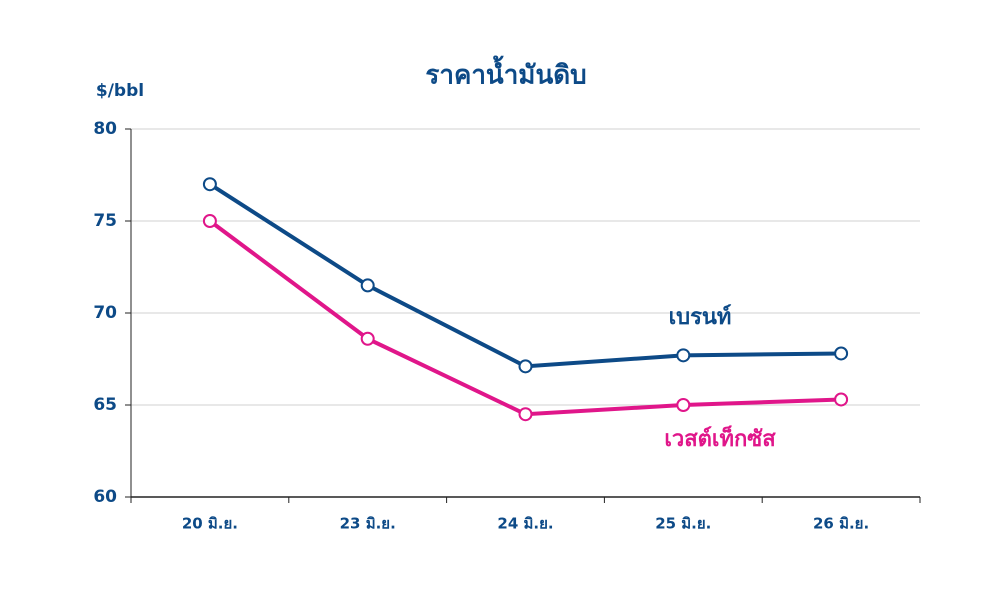 The image size is (998, 591). I want to click on x-tick-label: 25 มิ.ย., so click(683, 524).